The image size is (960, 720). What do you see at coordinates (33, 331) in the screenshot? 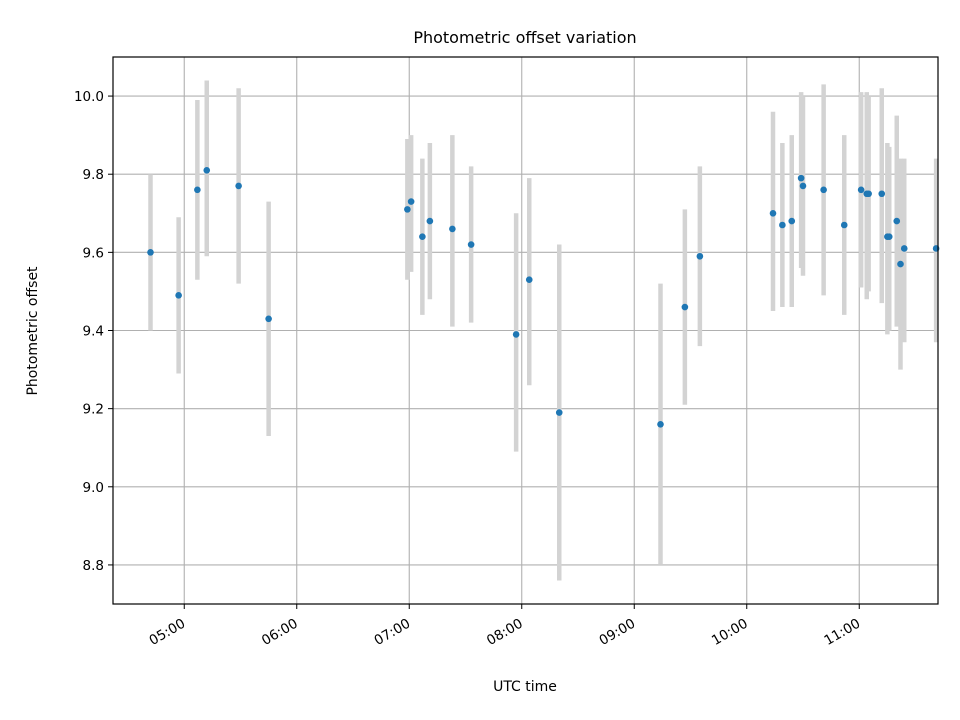
I see `y-axis-label: Photometric offset` at bounding box center [33, 331].